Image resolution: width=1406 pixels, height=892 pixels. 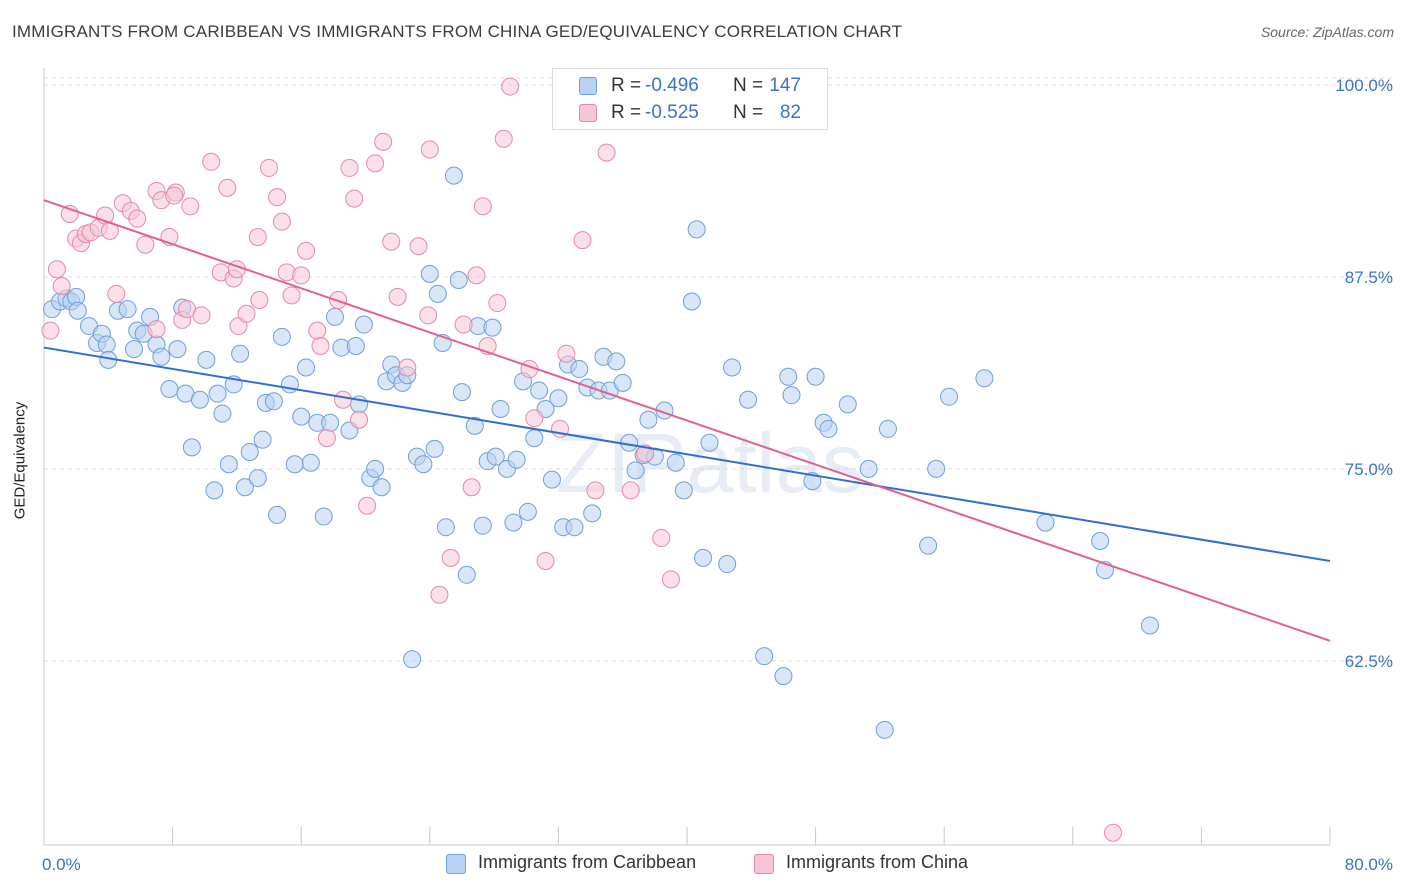 I want to click on china-swatch, so click(x=588, y=113).